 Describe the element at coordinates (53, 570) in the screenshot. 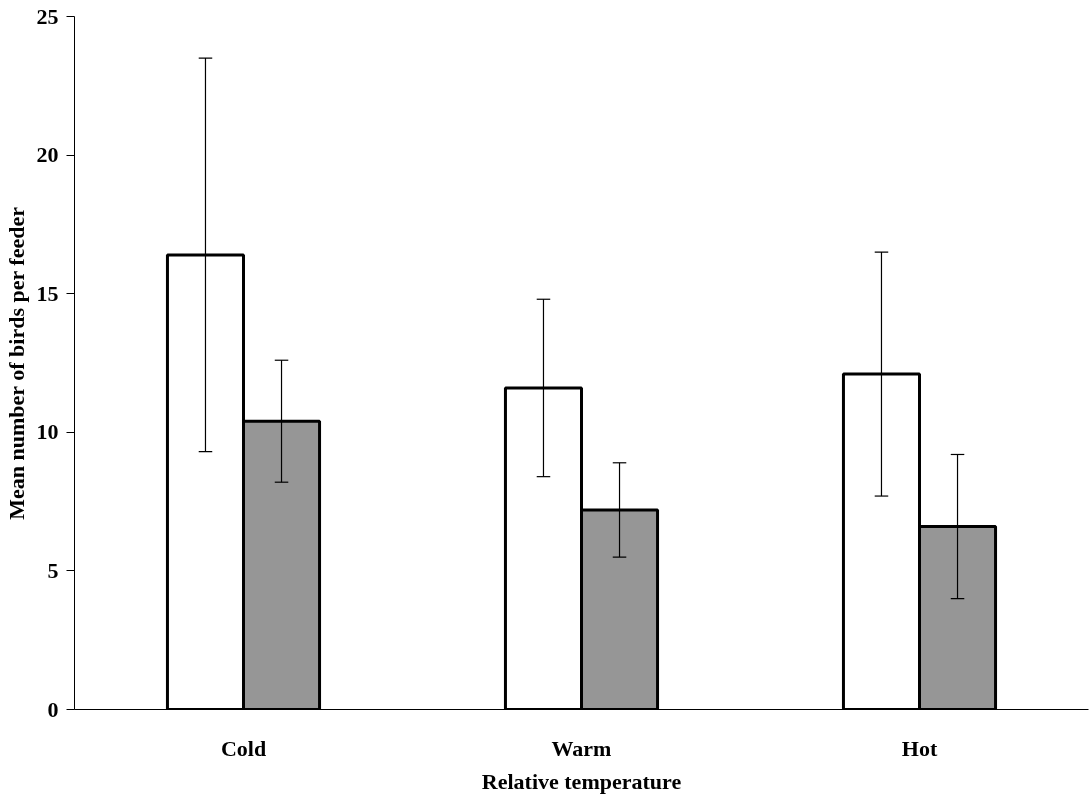

I see `y-tick-label: 5` at that location.